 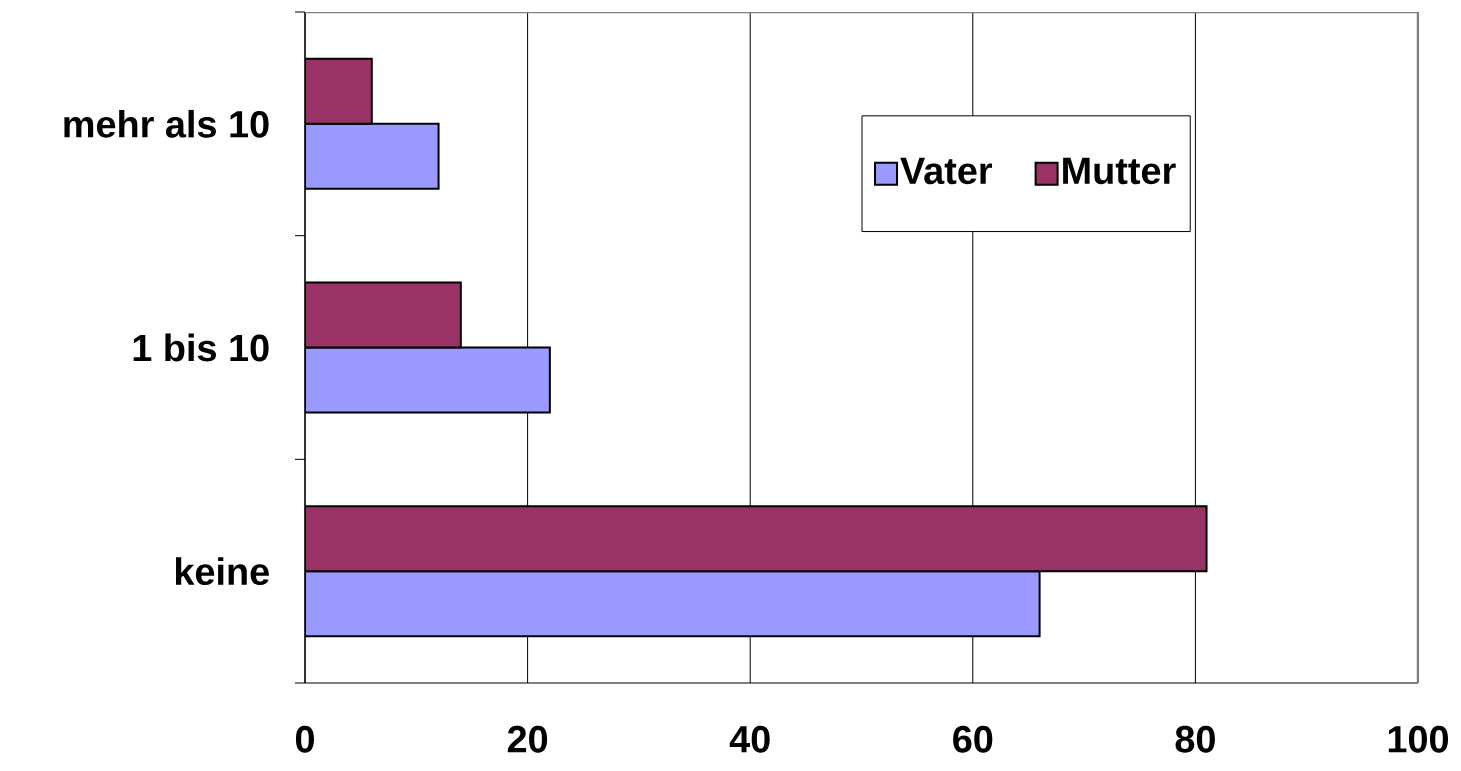 What do you see at coordinates (1418, 739) in the screenshot?
I see `x-tick-label: 100` at bounding box center [1418, 739].